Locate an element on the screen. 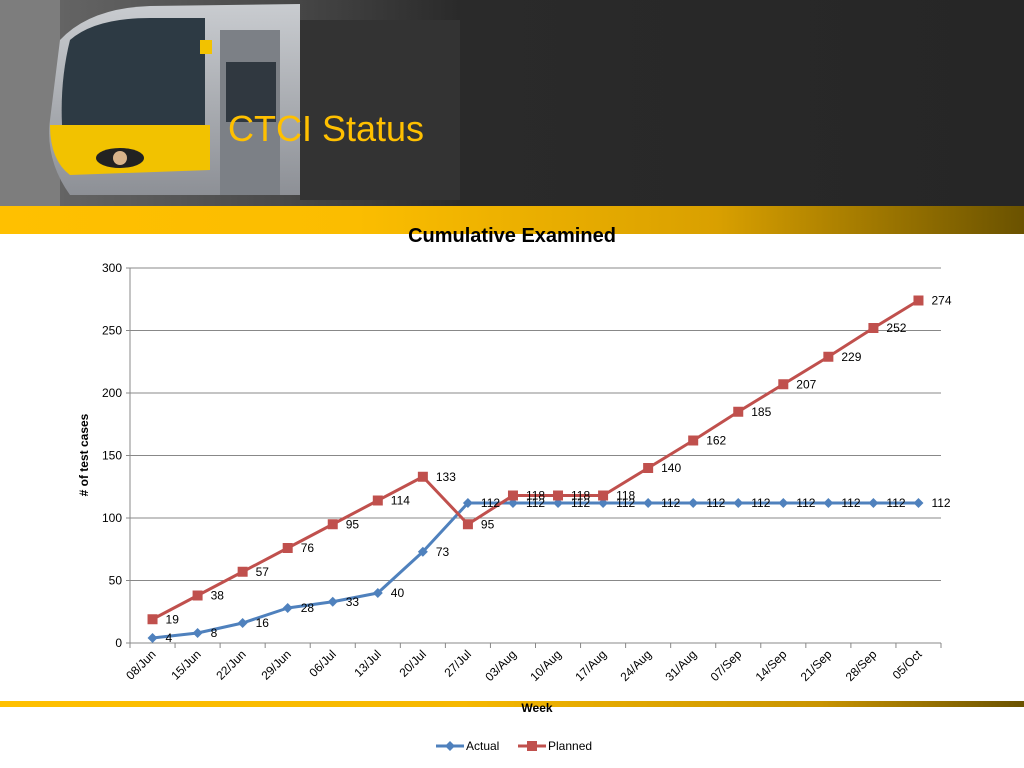 This screenshot has width=1024, height=768. data-label-planned: 274 is located at coordinates (941, 301).